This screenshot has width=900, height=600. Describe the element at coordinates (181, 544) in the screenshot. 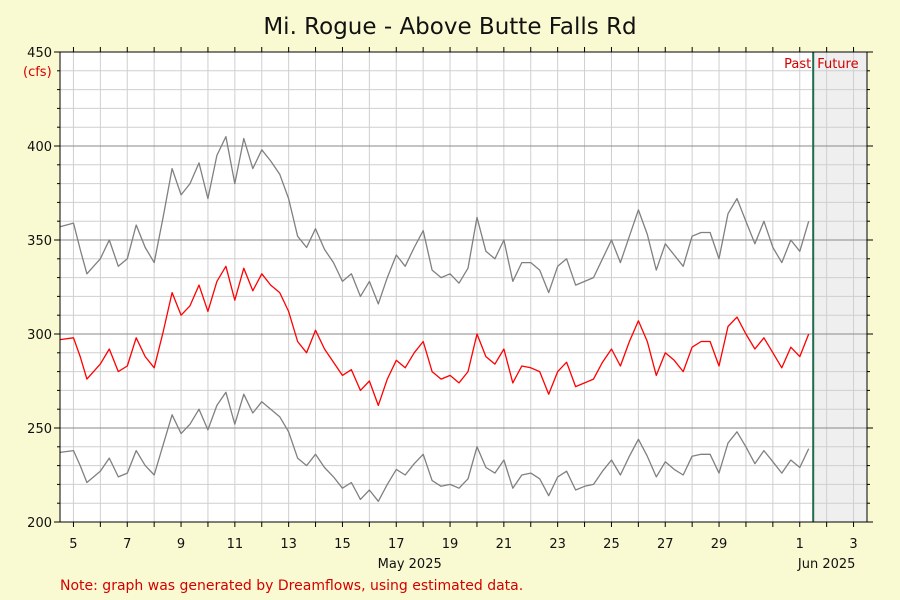

I see `x-tick-label: 9` at that location.